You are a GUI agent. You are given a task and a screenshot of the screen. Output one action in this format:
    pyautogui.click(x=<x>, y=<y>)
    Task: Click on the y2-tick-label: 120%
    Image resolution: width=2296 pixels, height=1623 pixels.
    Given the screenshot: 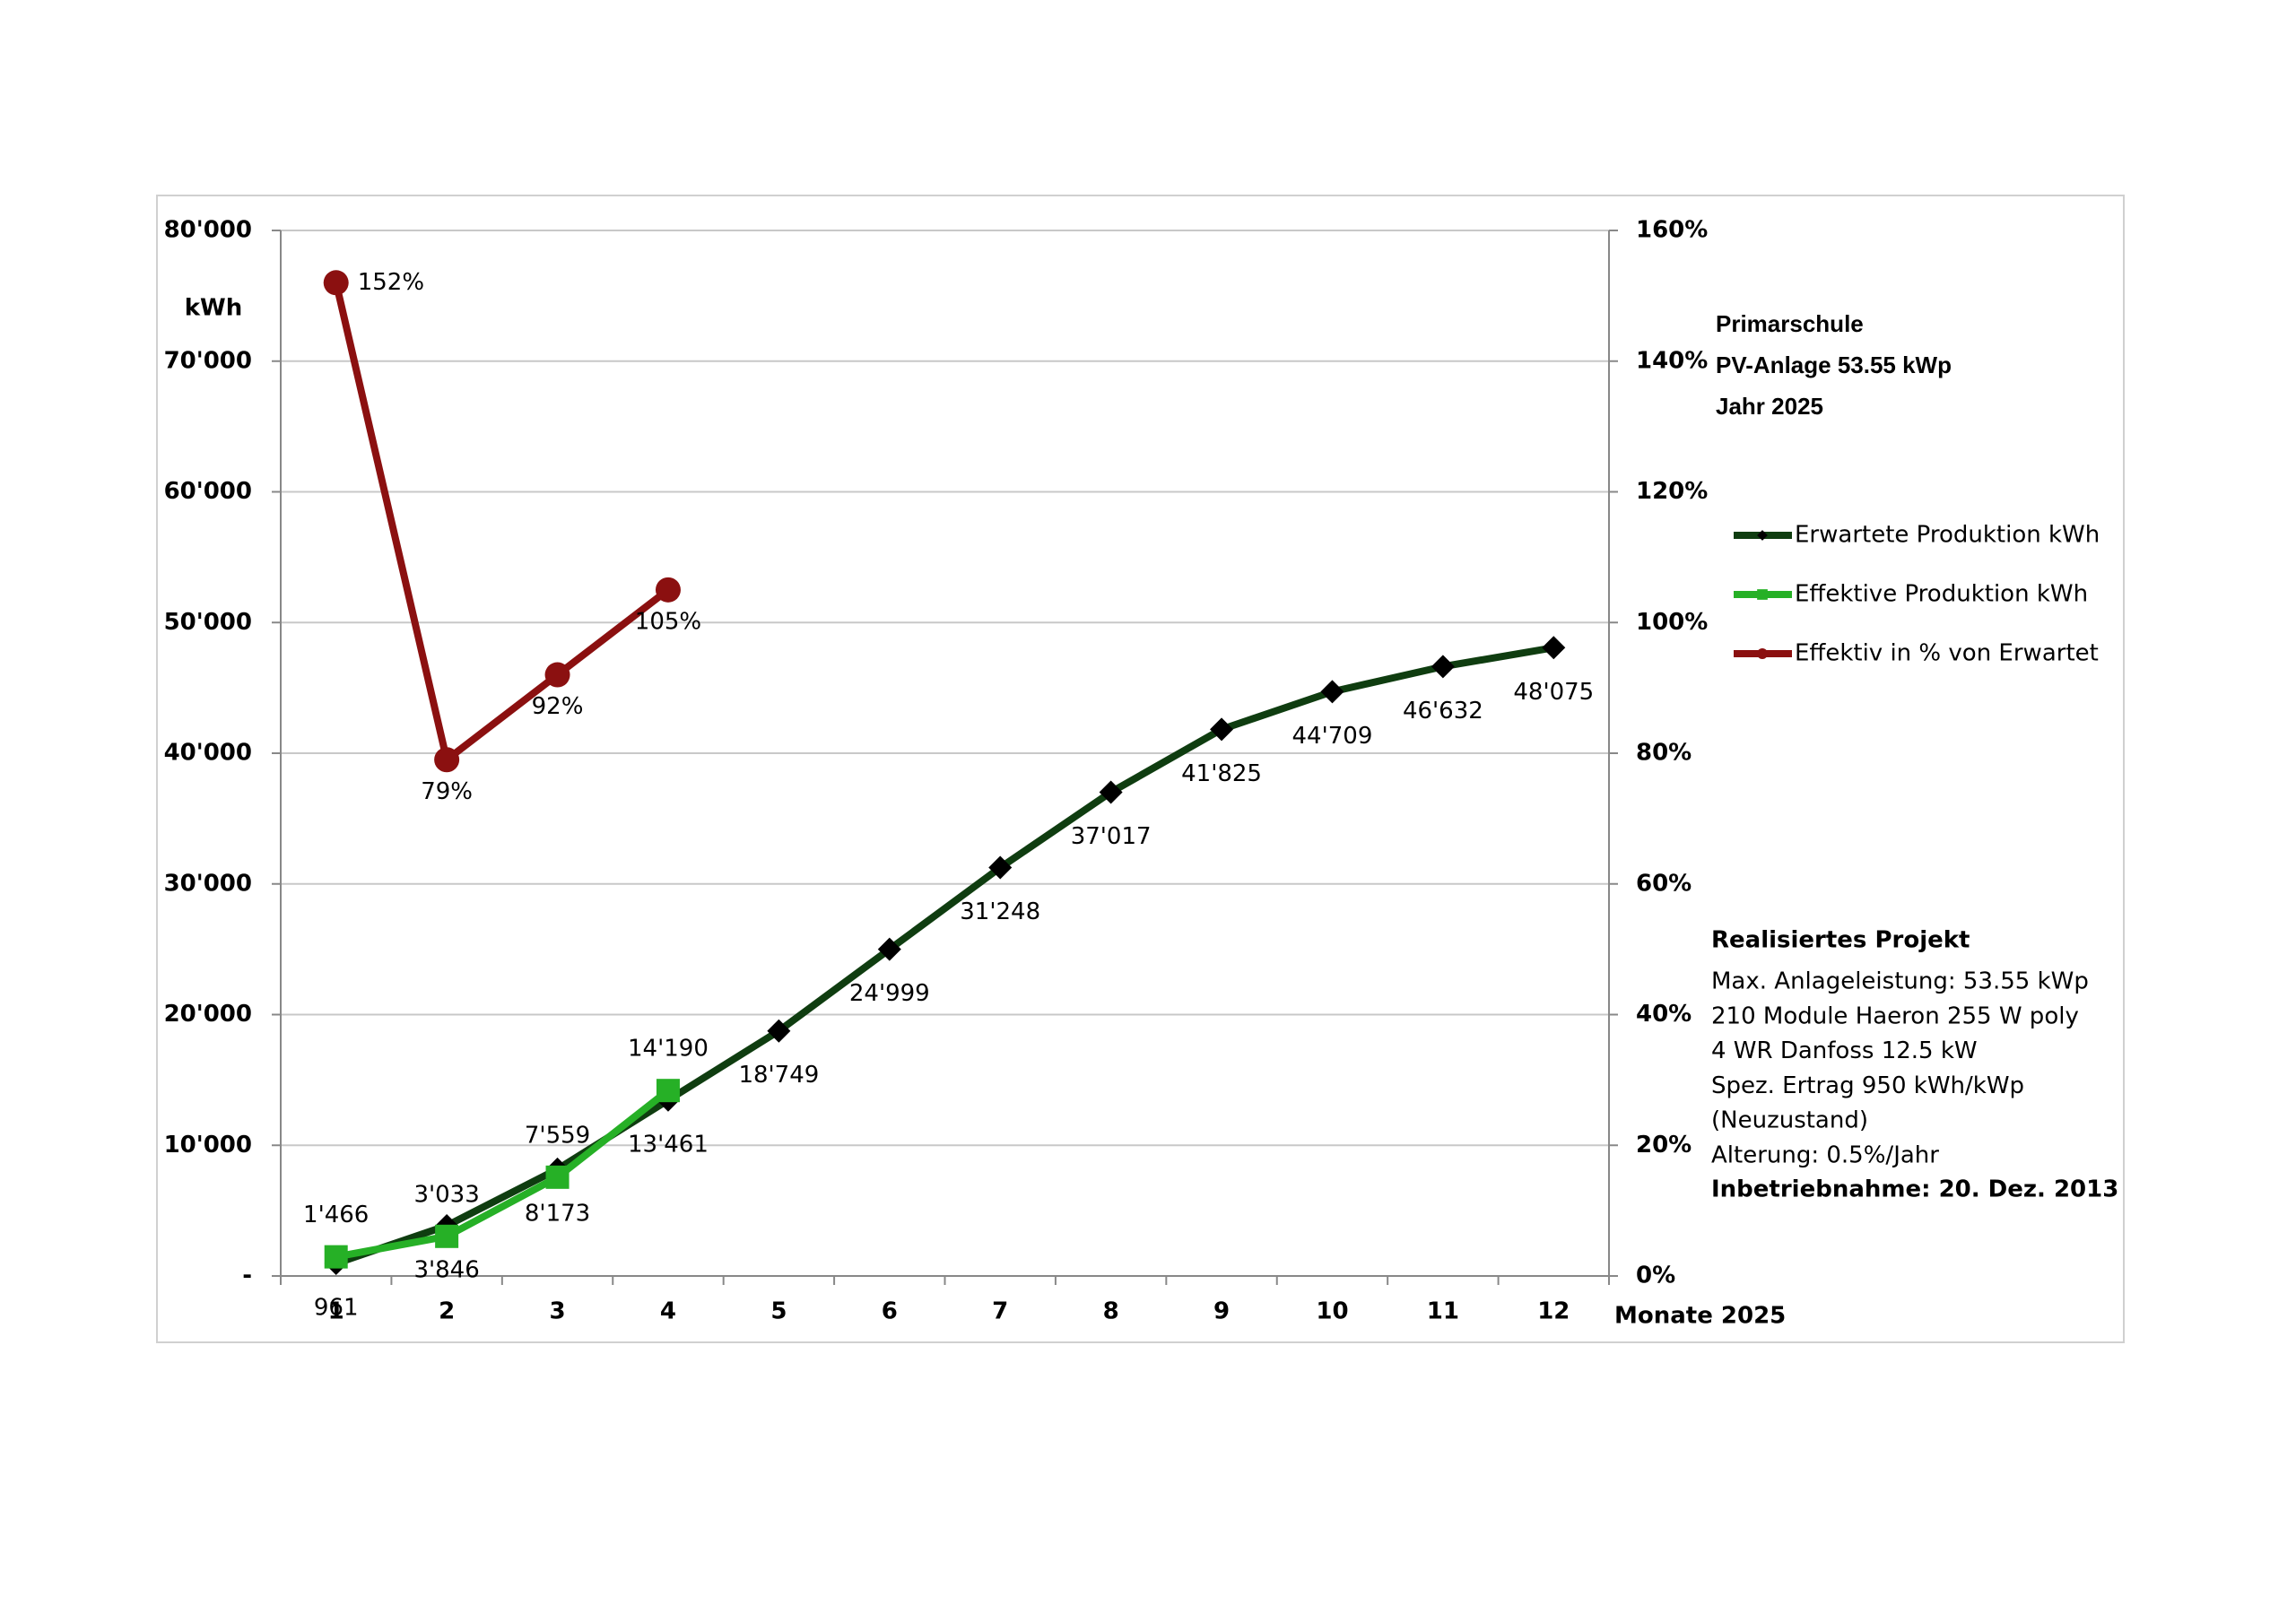 What is the action you would take?
    pyautogui.click(x=1672, y=491)
    